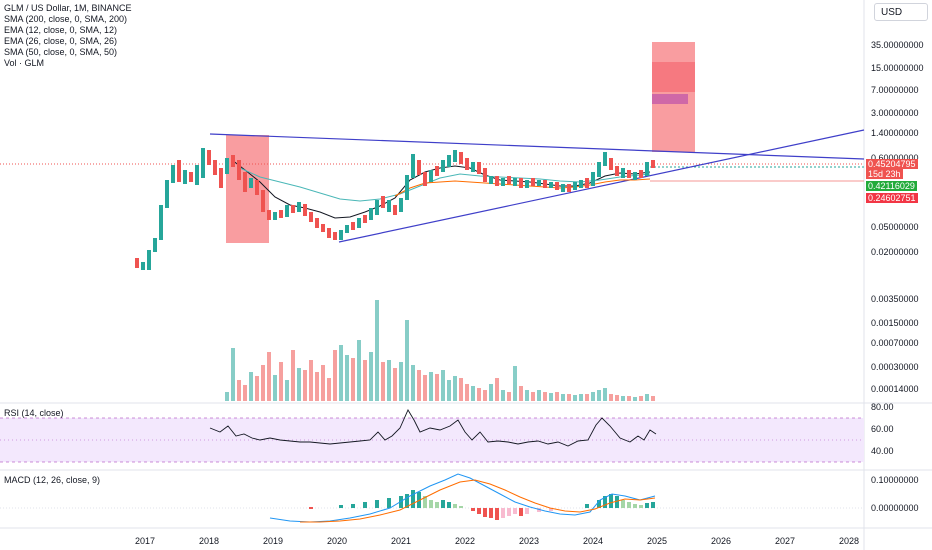 This screenshot has width=932, height=550. Describe the element at coordinates (66, 19) in the screenshot. I see `indicator-sma200: SMA (200, close, 0, SMA, 200)` at that location.